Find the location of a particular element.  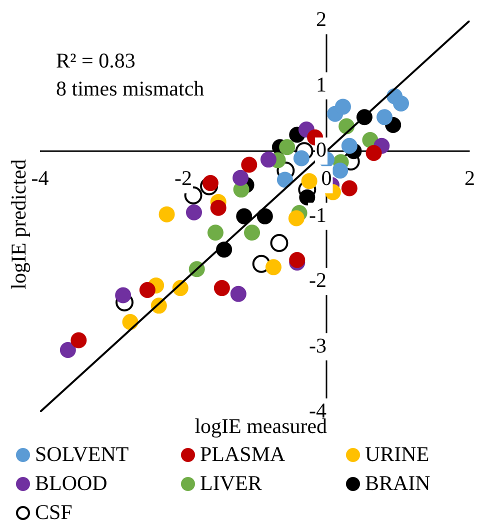

annotation: 8 times mismatch is located at coordinates (130, 88).